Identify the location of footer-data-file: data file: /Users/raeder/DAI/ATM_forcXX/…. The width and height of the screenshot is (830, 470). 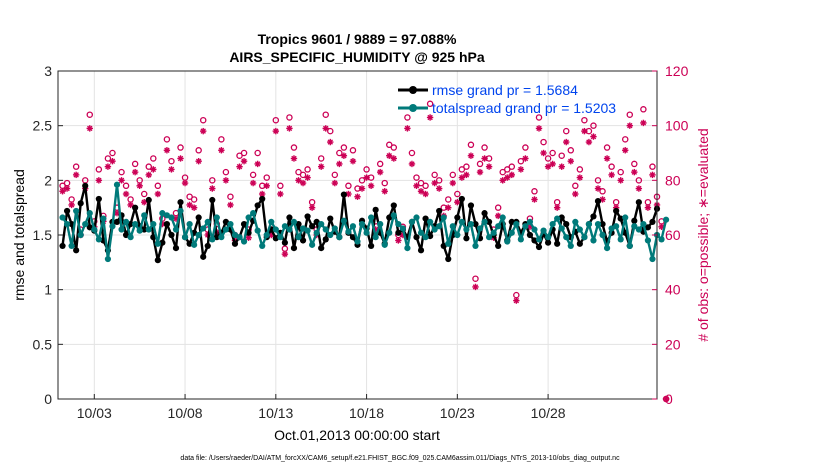
(400, 458).